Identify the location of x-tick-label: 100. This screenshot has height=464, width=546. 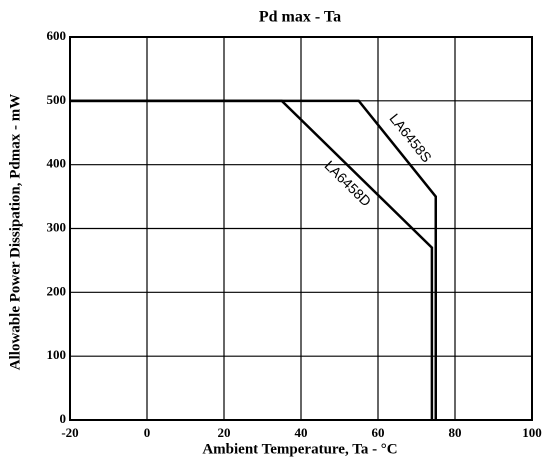
(532, 432).